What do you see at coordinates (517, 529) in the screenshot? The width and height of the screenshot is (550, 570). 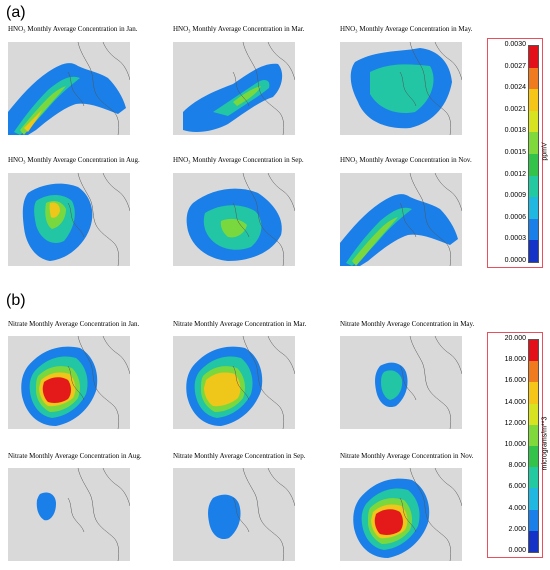 I see `colorbar-tick-label: 2.000` at bounding box center [517, 529].